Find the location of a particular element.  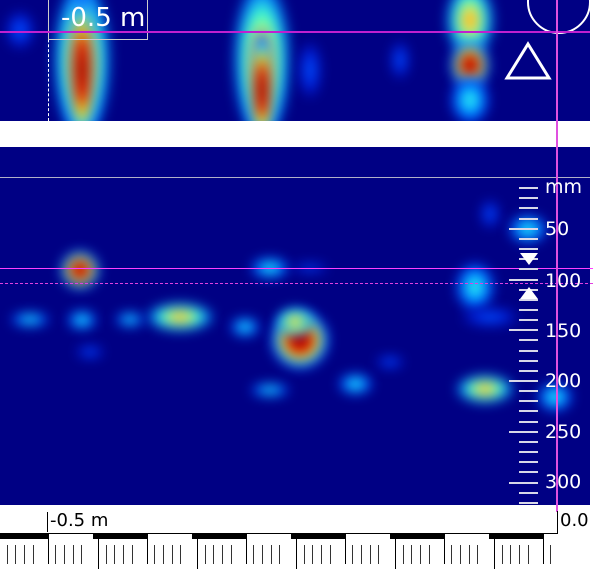

position-label: -0.5 m is located at coordinates (98, 20).